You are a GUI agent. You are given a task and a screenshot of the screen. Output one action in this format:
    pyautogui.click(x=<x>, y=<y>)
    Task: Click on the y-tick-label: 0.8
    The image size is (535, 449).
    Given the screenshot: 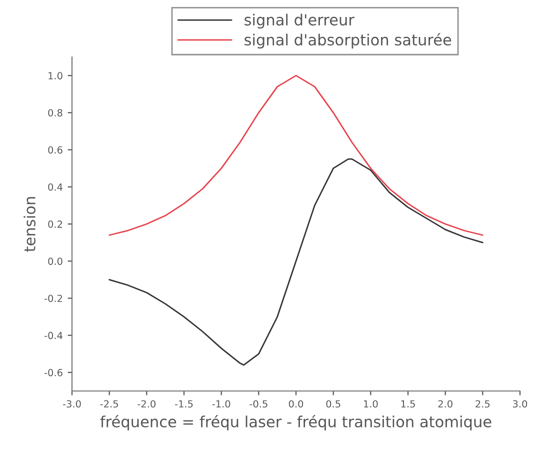 What is the action you would take?
    pyautogui.click(x=55, y=112)
    